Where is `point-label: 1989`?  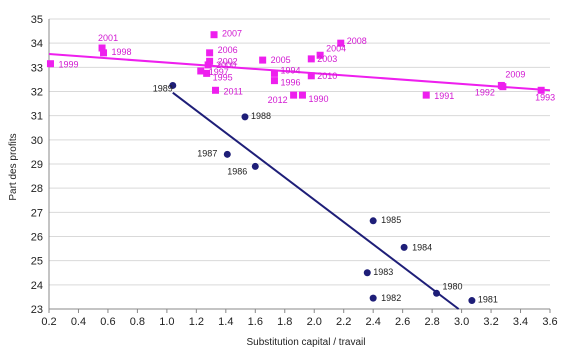
point-label: 1989 is located at coordinates (163, 88).